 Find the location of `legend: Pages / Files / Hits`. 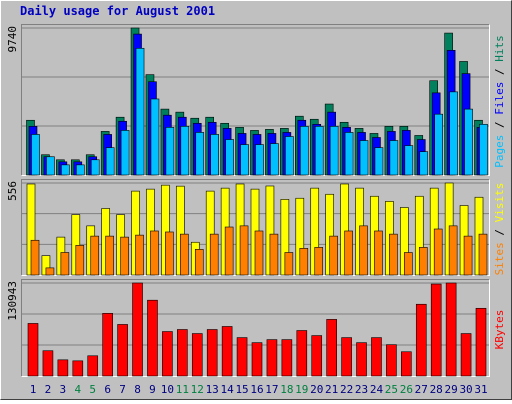

legend: Pages / Files / Hits is located at coordinates (499, 101).